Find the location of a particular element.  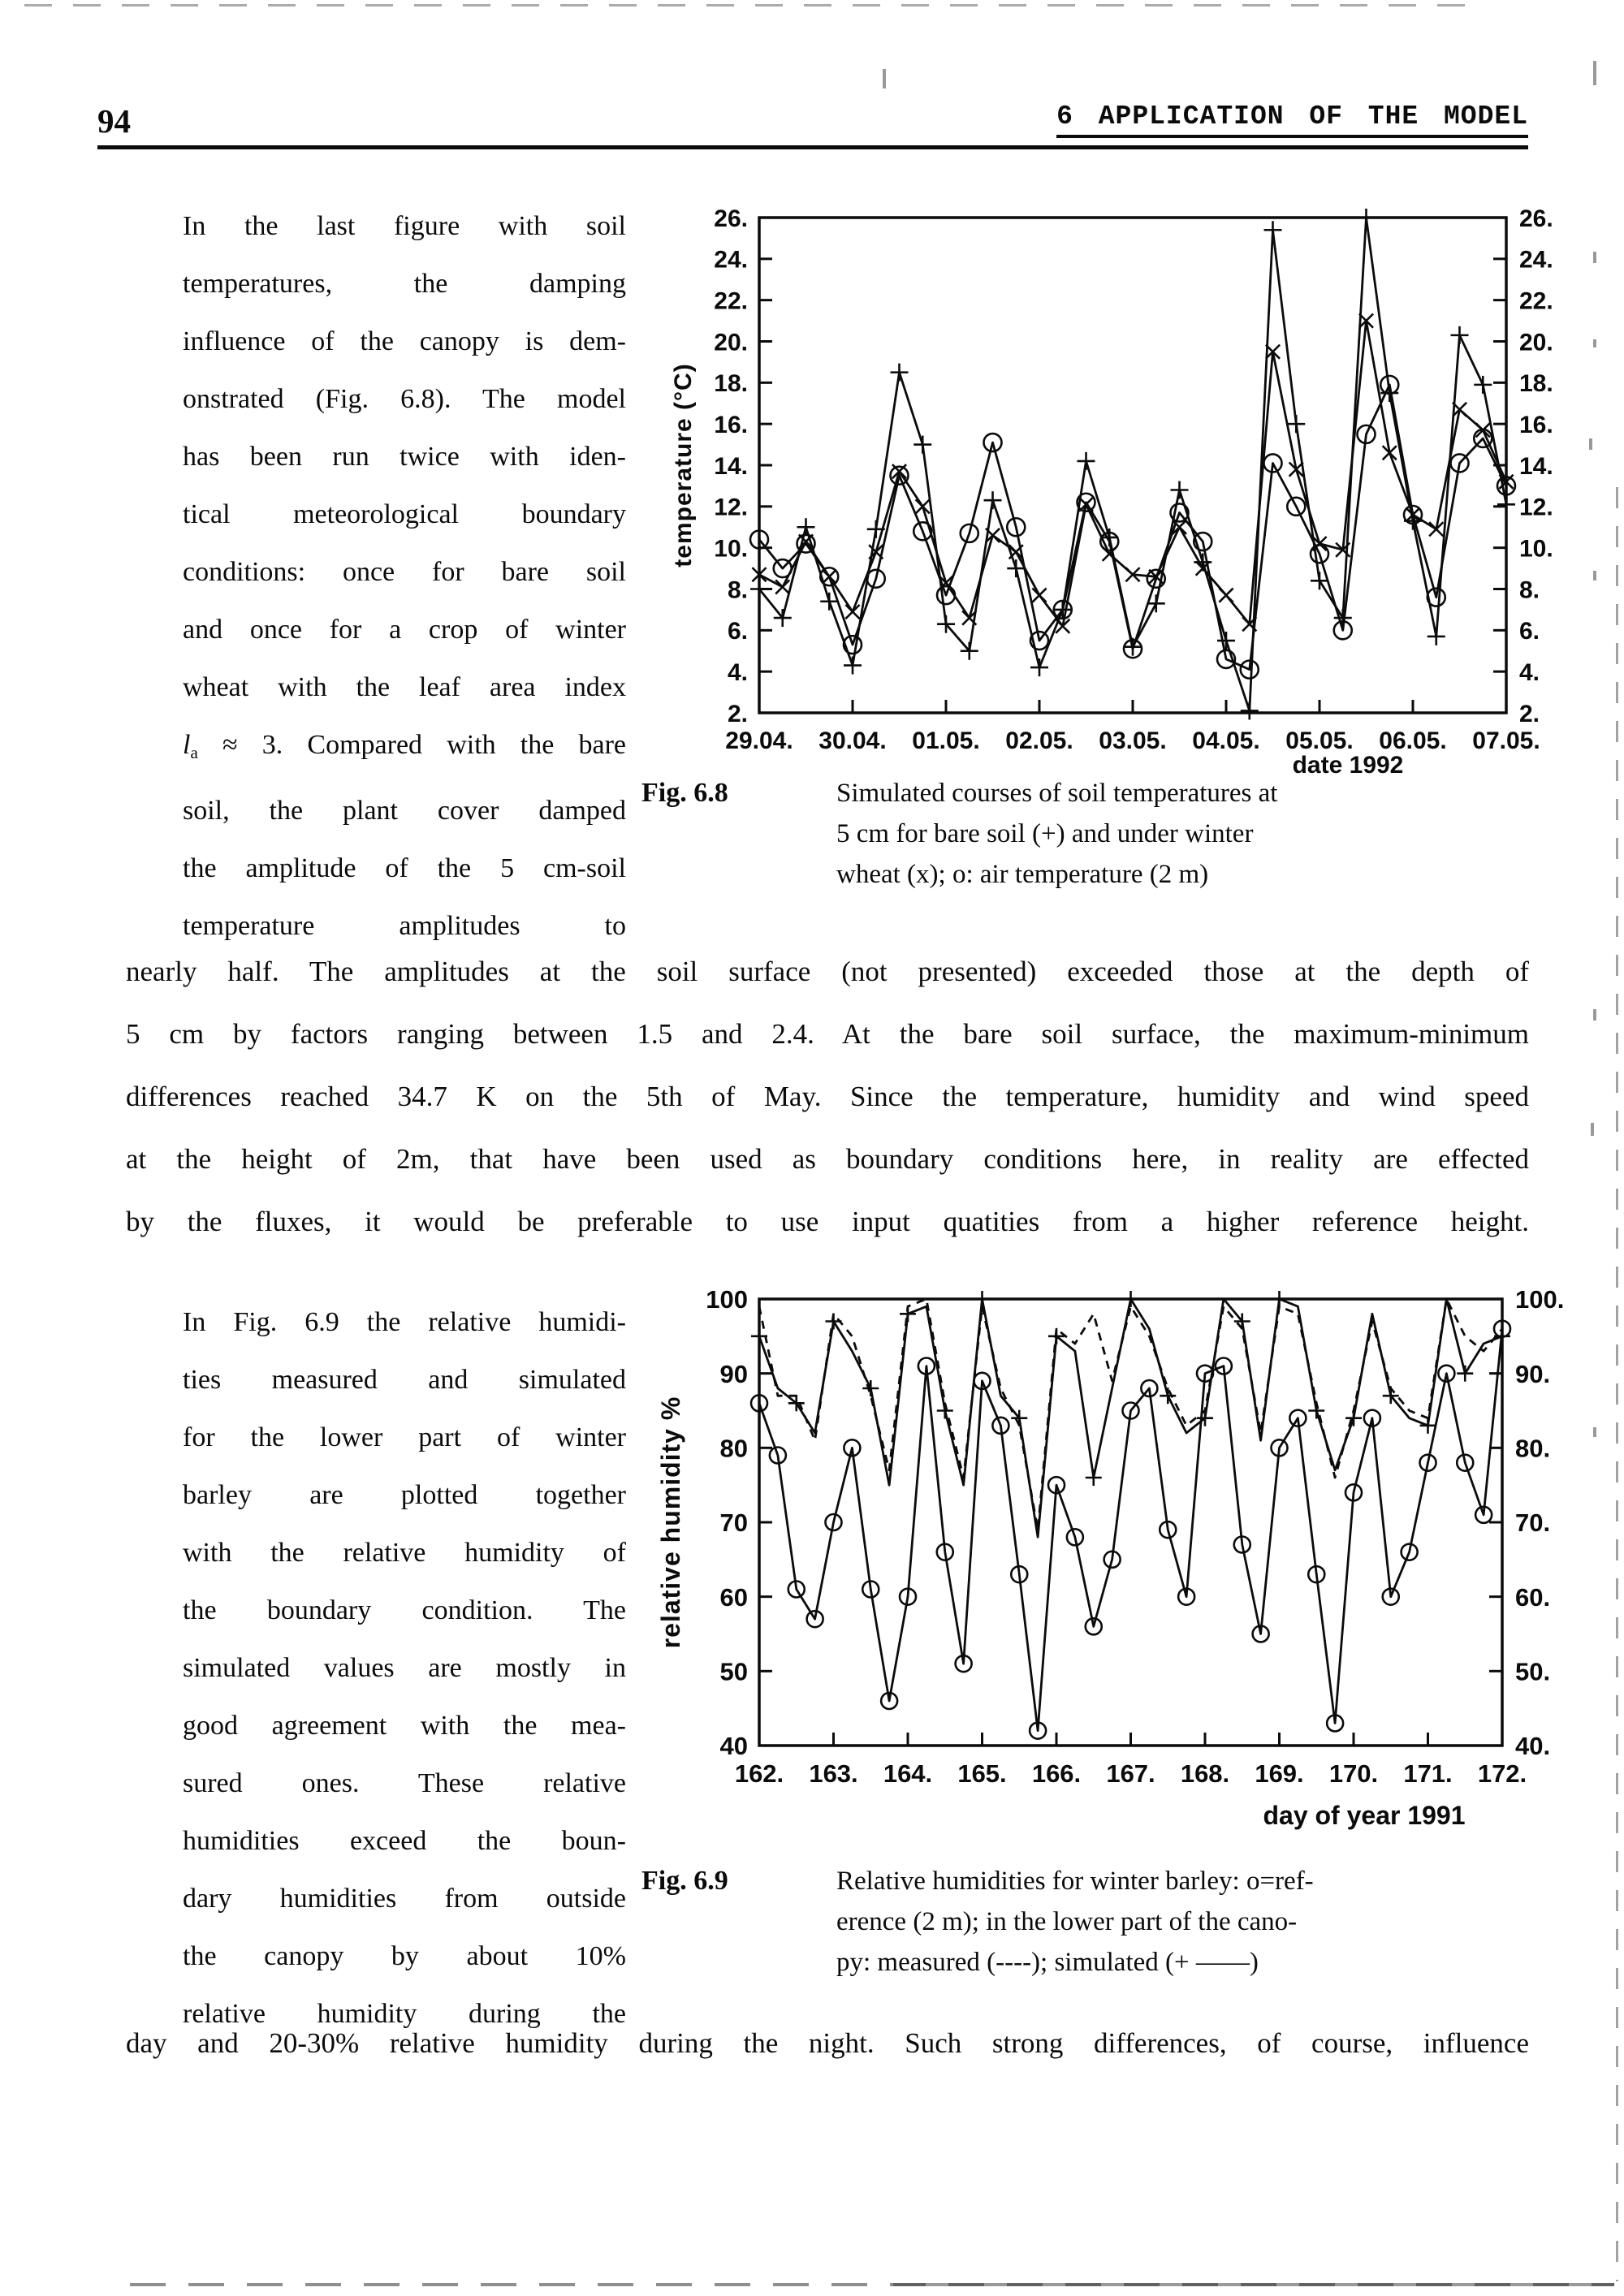

text-line: sured ones. These relative is located at coordinates (405, 1783).